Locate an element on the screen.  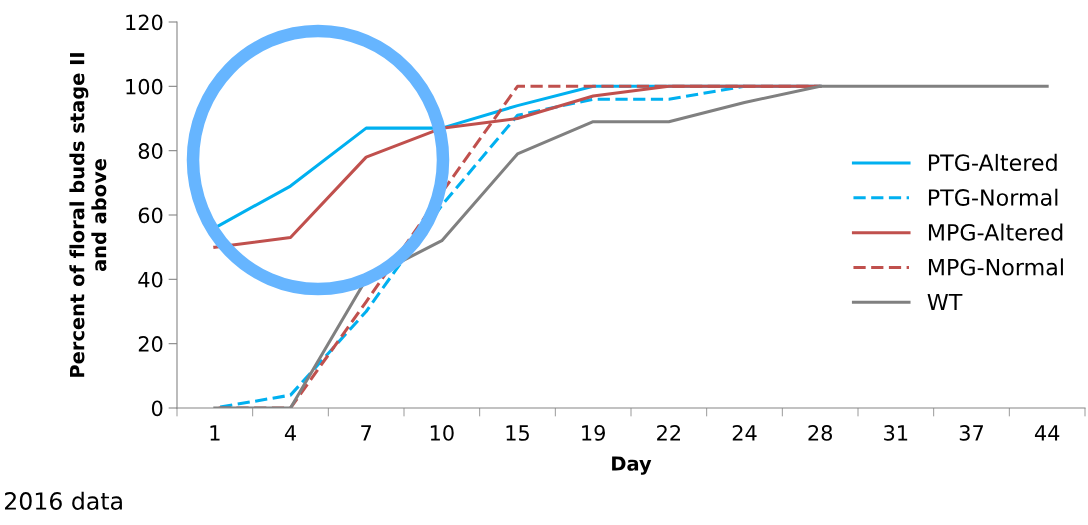
x-tick-label: 28 is located at coordinates (820, 433).